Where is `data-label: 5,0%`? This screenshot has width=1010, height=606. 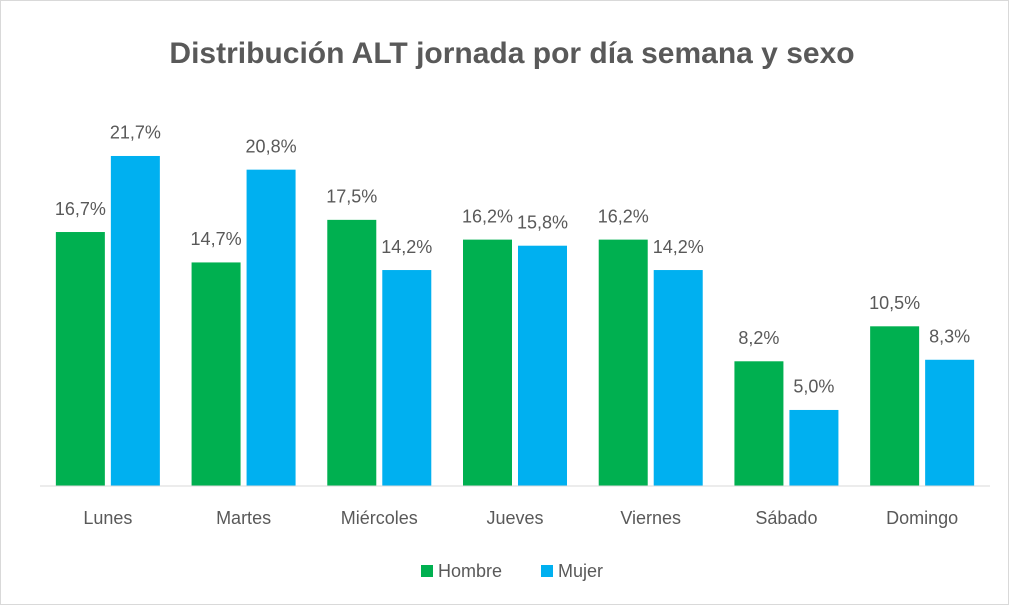 data-label: 5,0% is located at coordinates (813, 387).